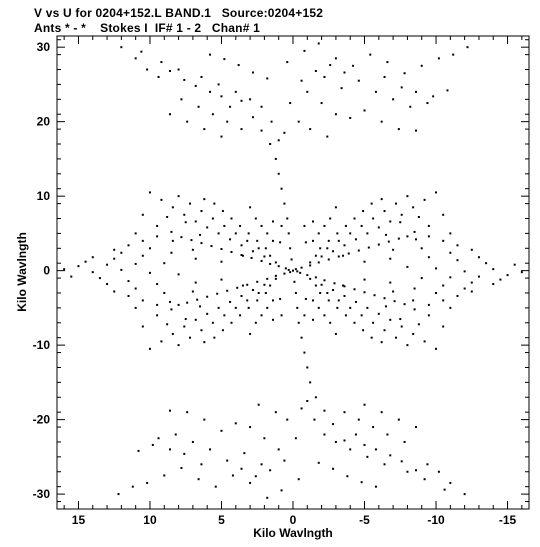 This screenshot has height=547, width=540. Describe the element at coordinates (46, 271) in the screenshot. I see `y-tick-label: 0` at that location.